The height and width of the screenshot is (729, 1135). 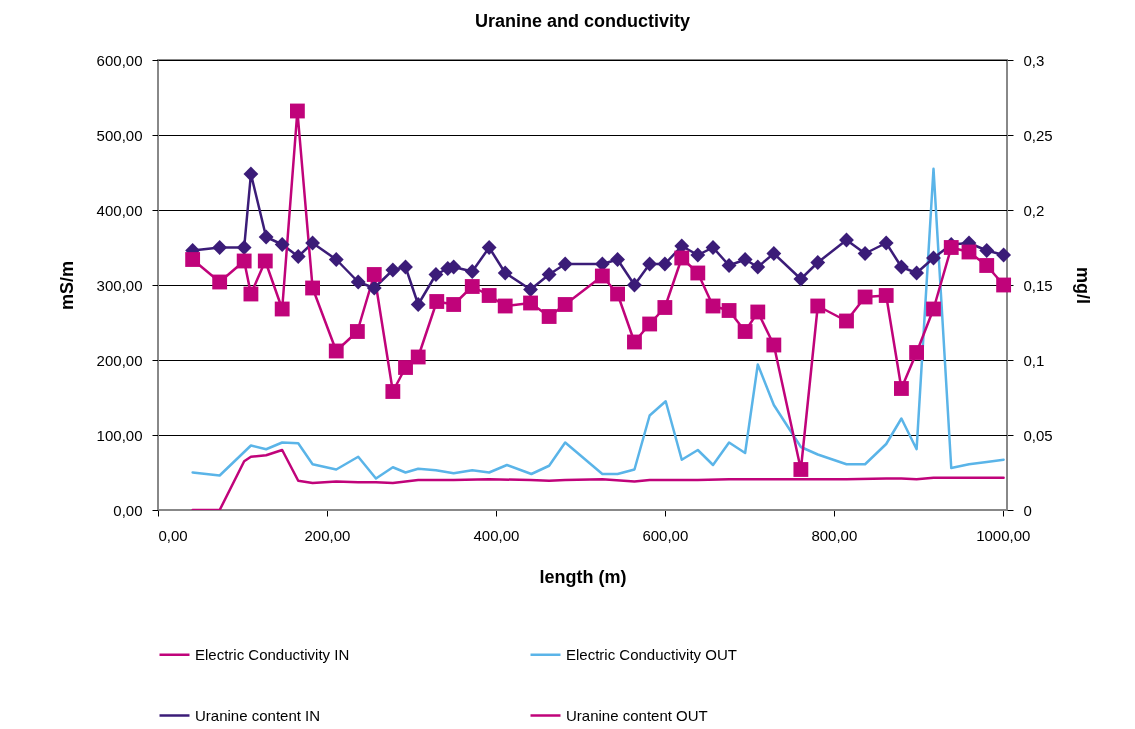 What do you see at coordinates (173, 535) in the screenshot?
I see `x-tick-label: 0,00` at bounding box center [173, 535].